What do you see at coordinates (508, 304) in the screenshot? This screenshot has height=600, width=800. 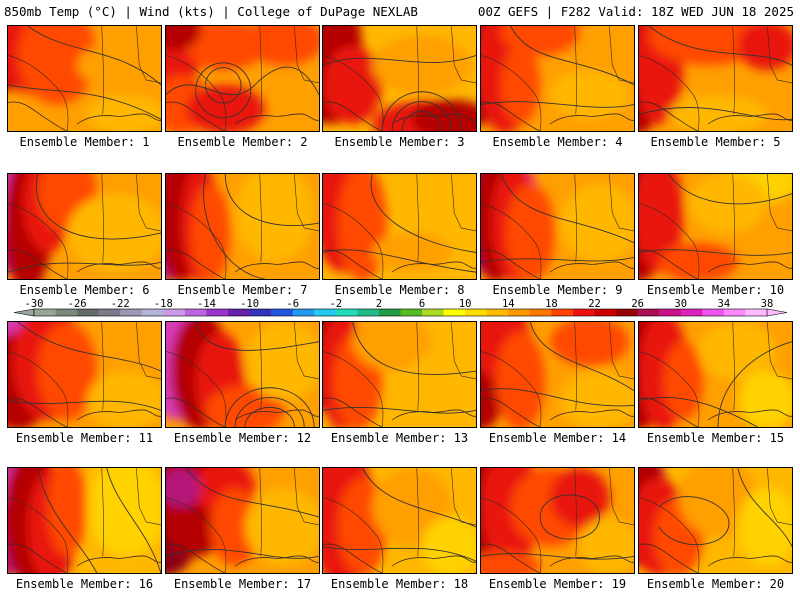 I see `colorbar-tick-label: 14` at bounding box center [508, 304].